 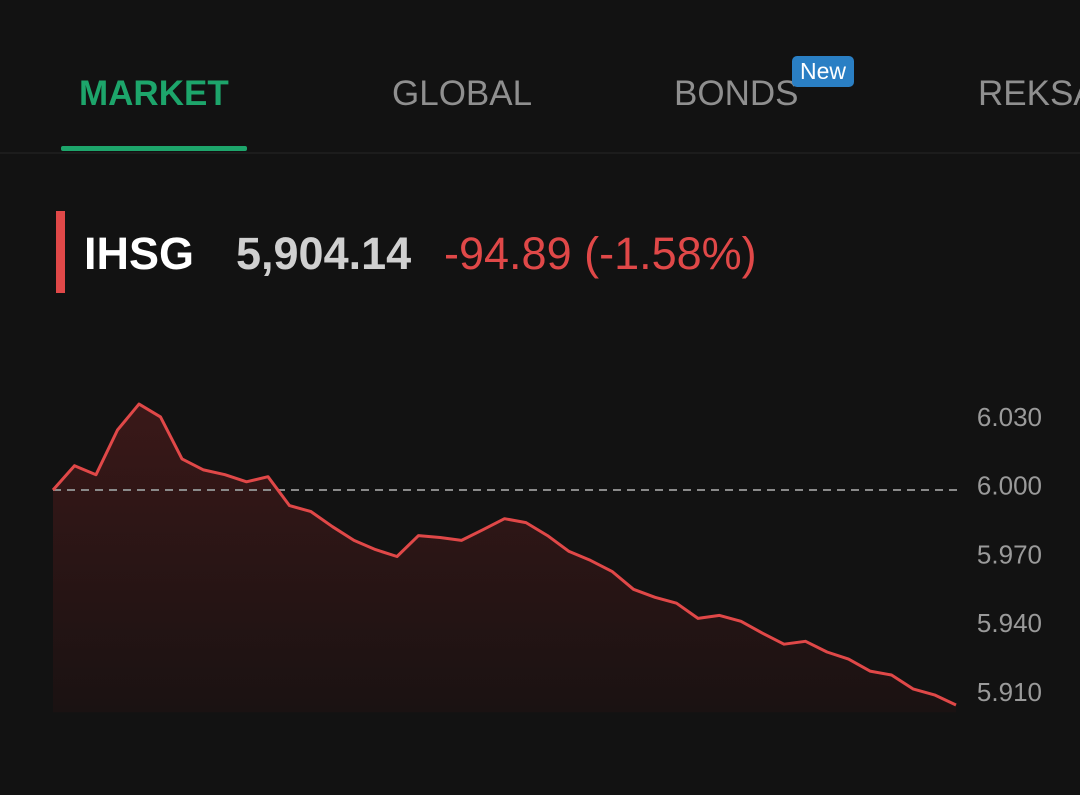 I want to click on tab-reksa: REKSA, so click(x=1029, y=93).